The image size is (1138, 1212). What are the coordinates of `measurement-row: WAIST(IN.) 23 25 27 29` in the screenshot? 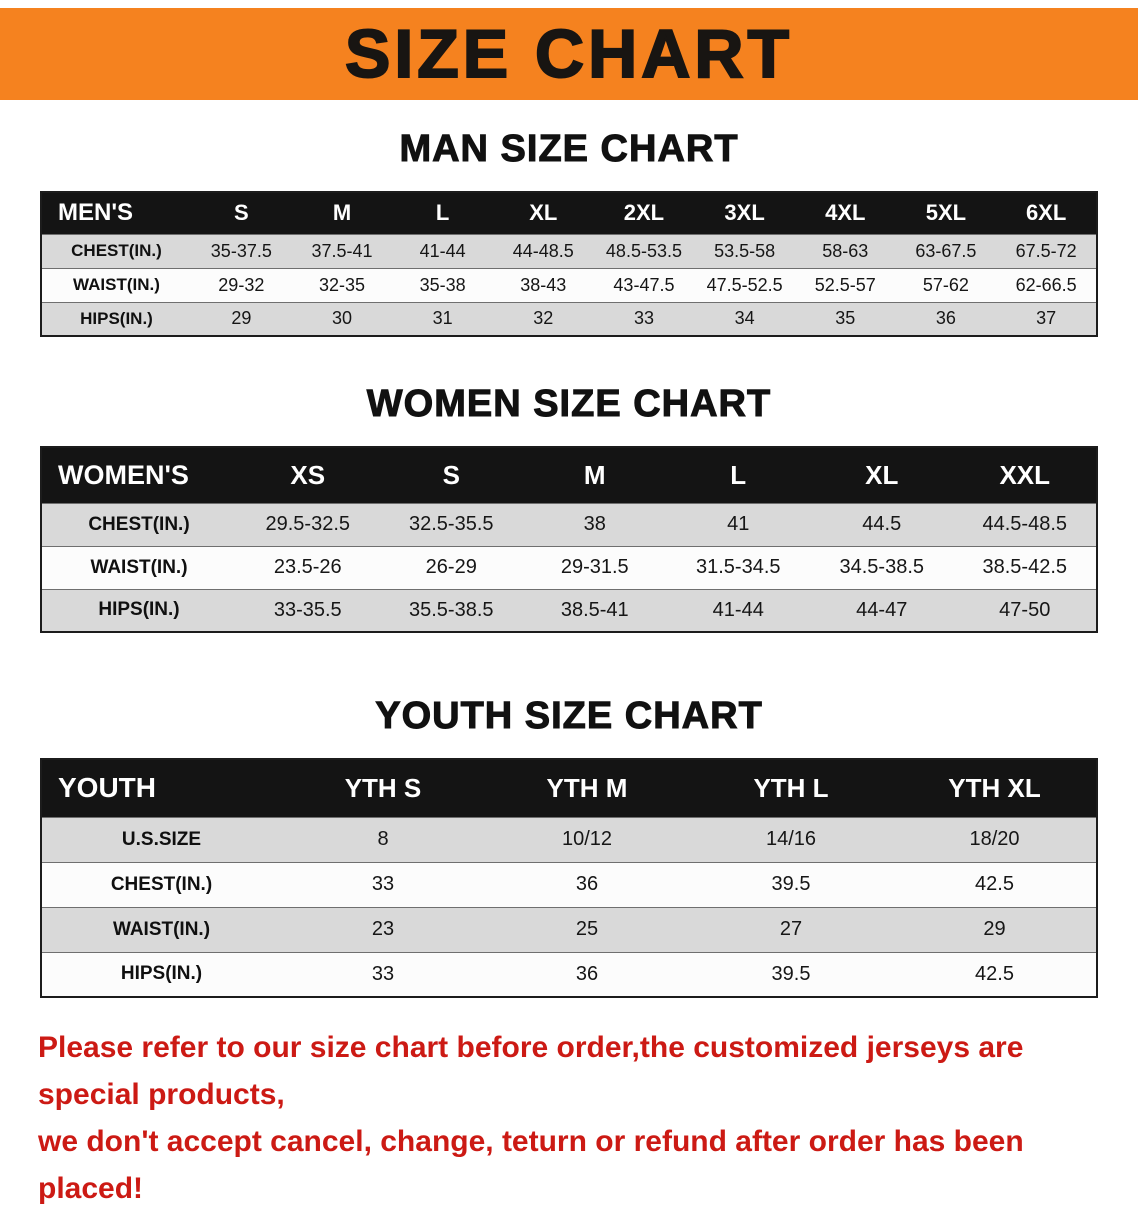 It's located at (569, 929).